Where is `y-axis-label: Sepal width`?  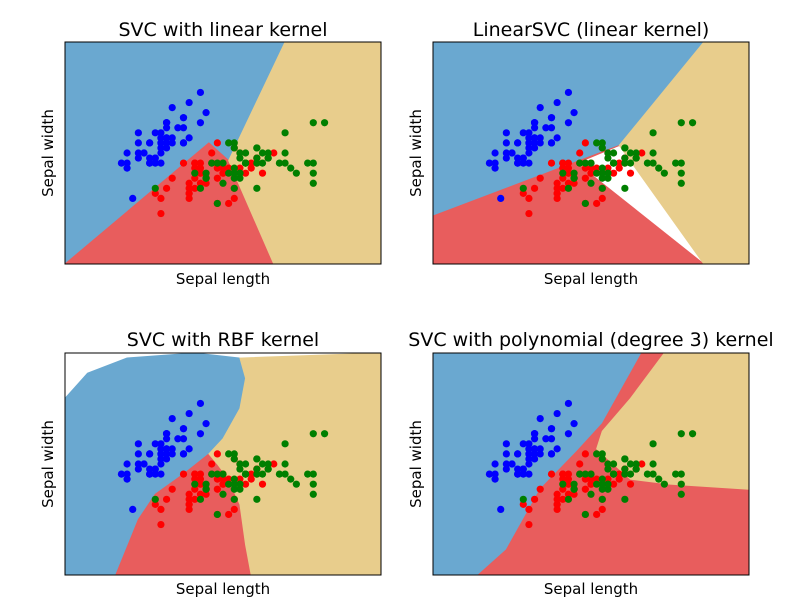
y-axis-label: Sepal width is located at coordinates (48, 153).